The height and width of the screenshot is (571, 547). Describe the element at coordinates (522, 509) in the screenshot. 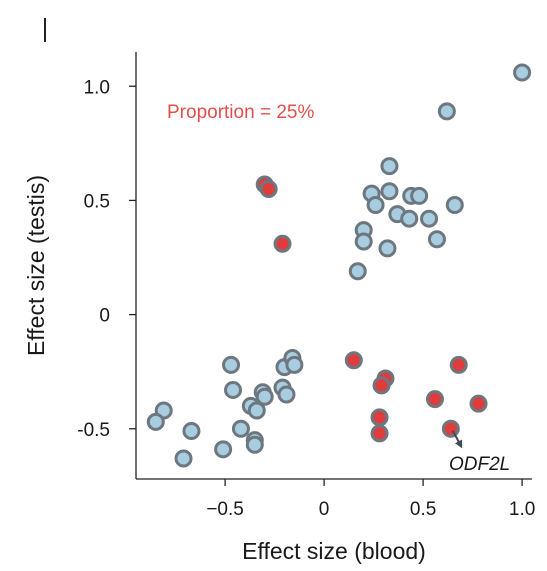

I see `x-tick-label: 1.0` at that location.